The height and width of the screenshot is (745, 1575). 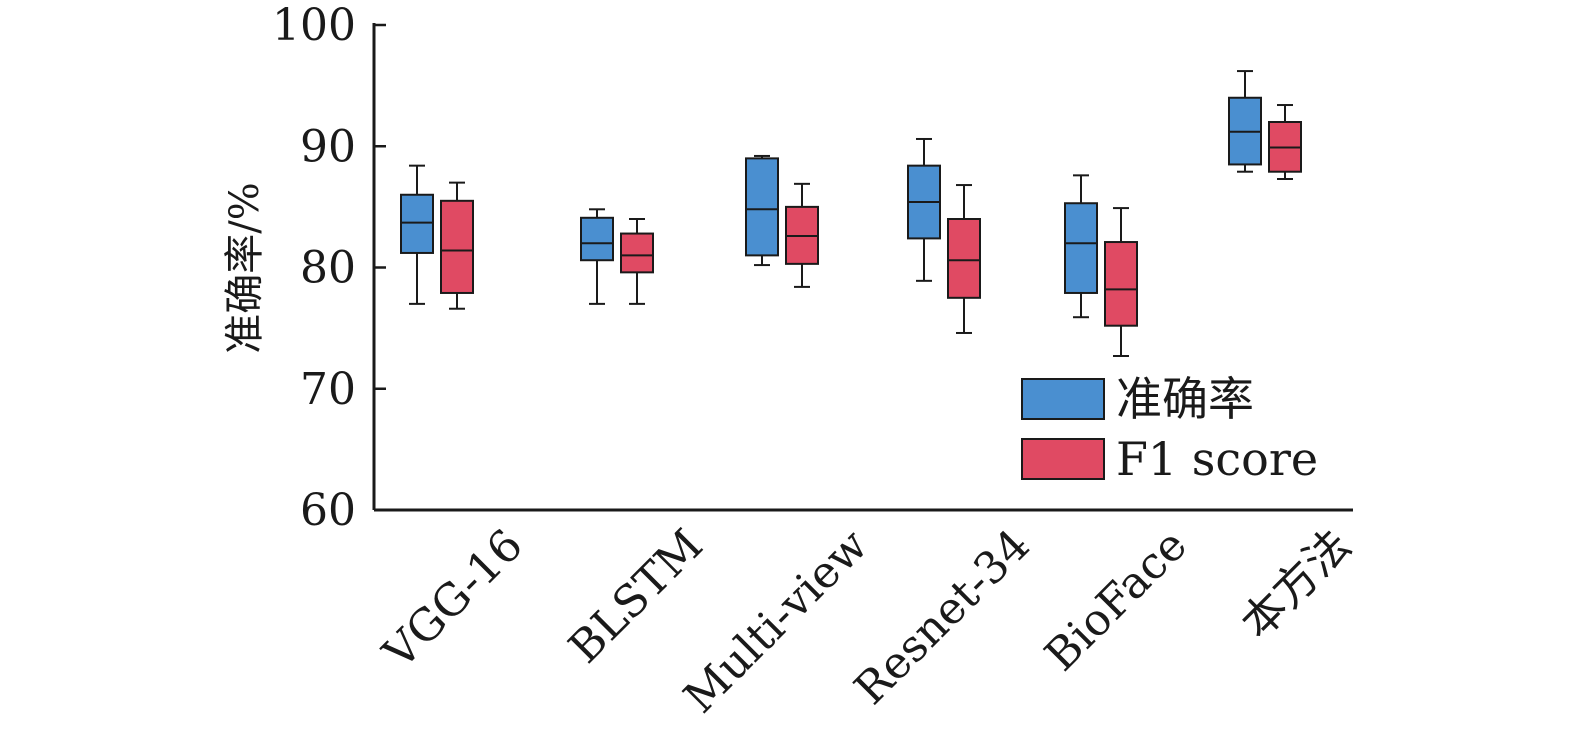 I want to click on y-tick-label: 60, so click(x=328, y=510).